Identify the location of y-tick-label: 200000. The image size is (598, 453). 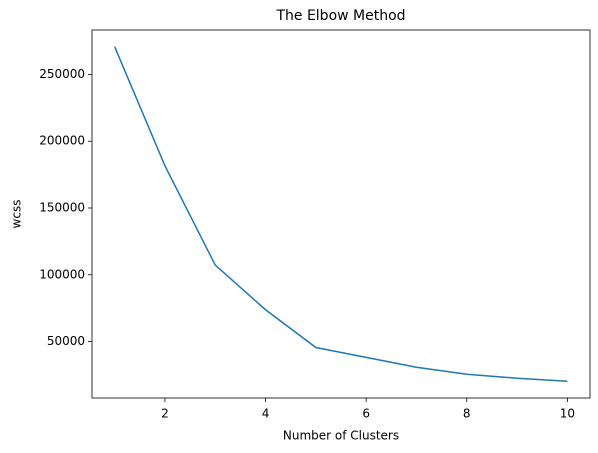
(62, 141).